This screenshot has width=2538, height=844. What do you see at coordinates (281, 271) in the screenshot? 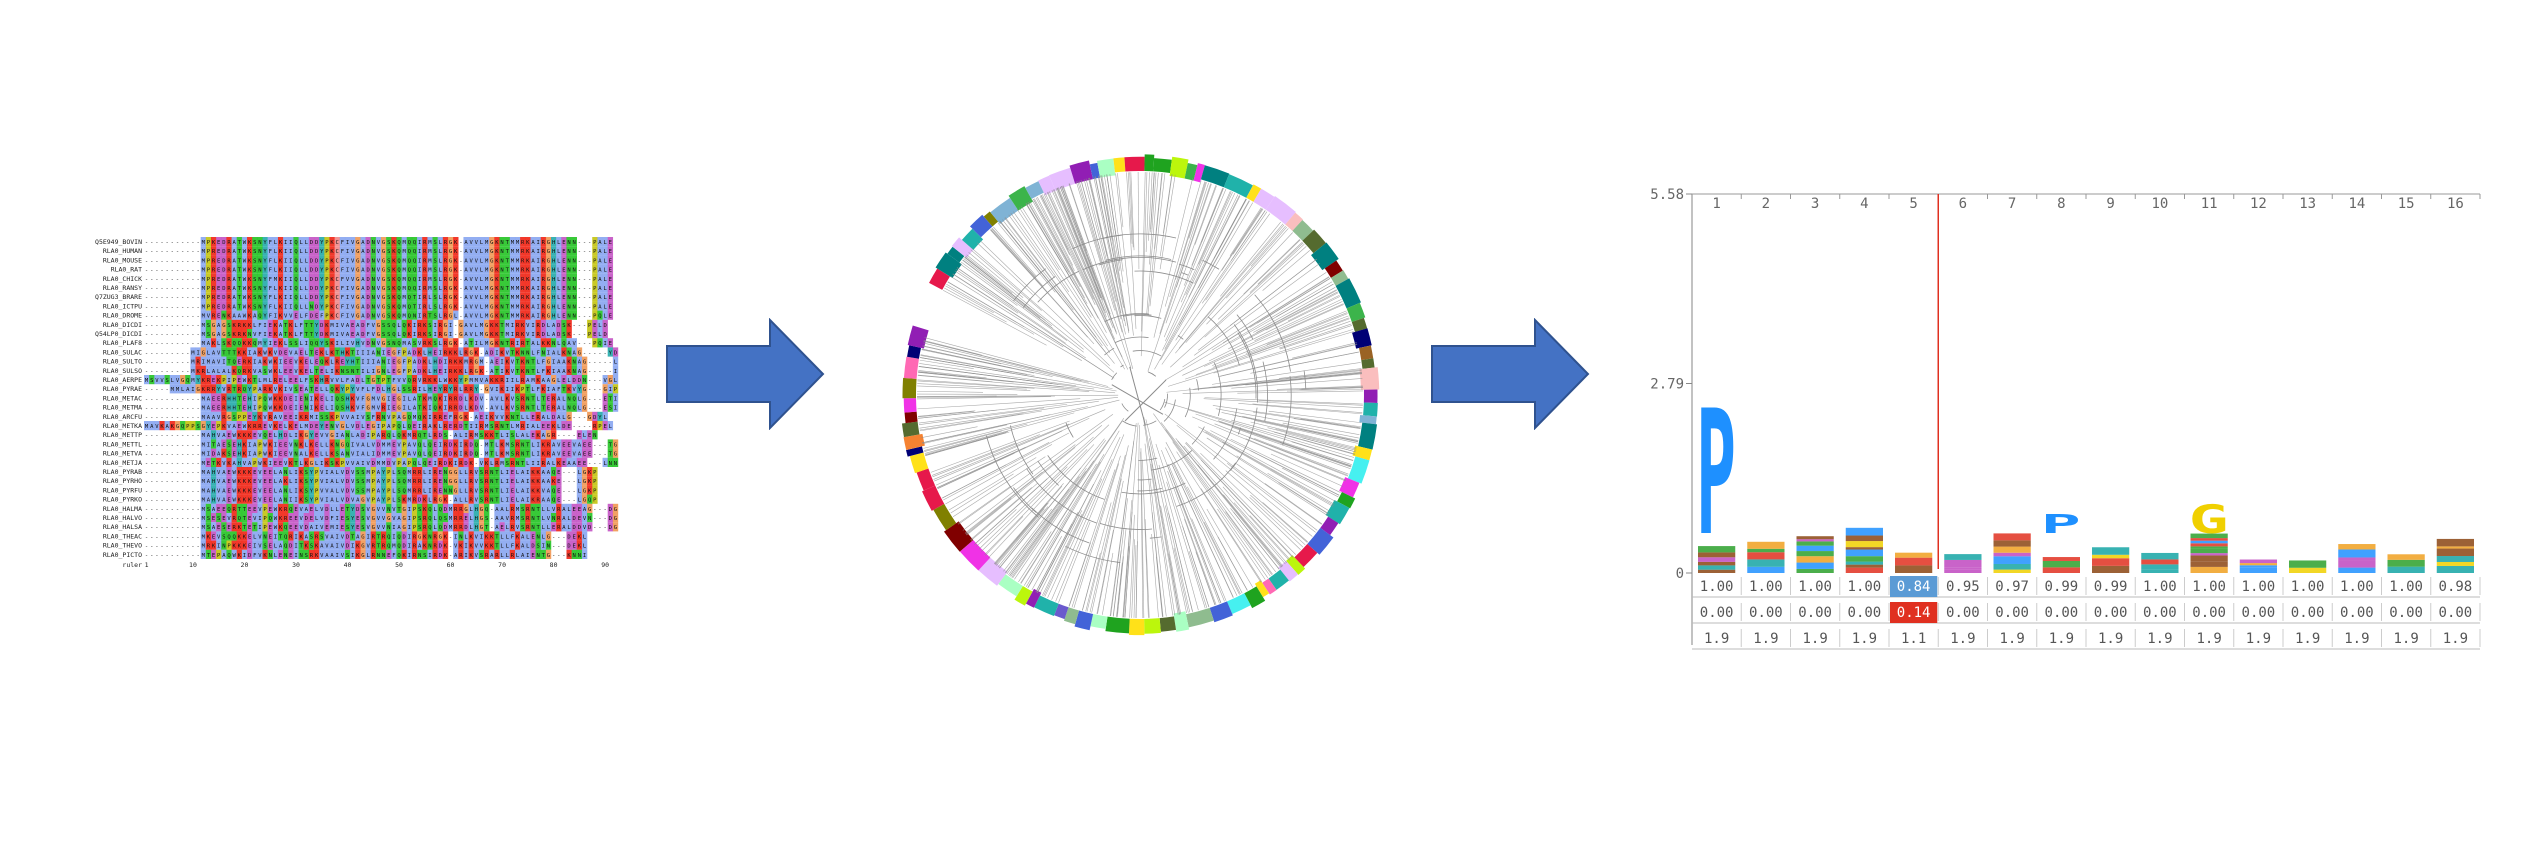
I see `residue-letter: K` at bounding box center [281, 271].